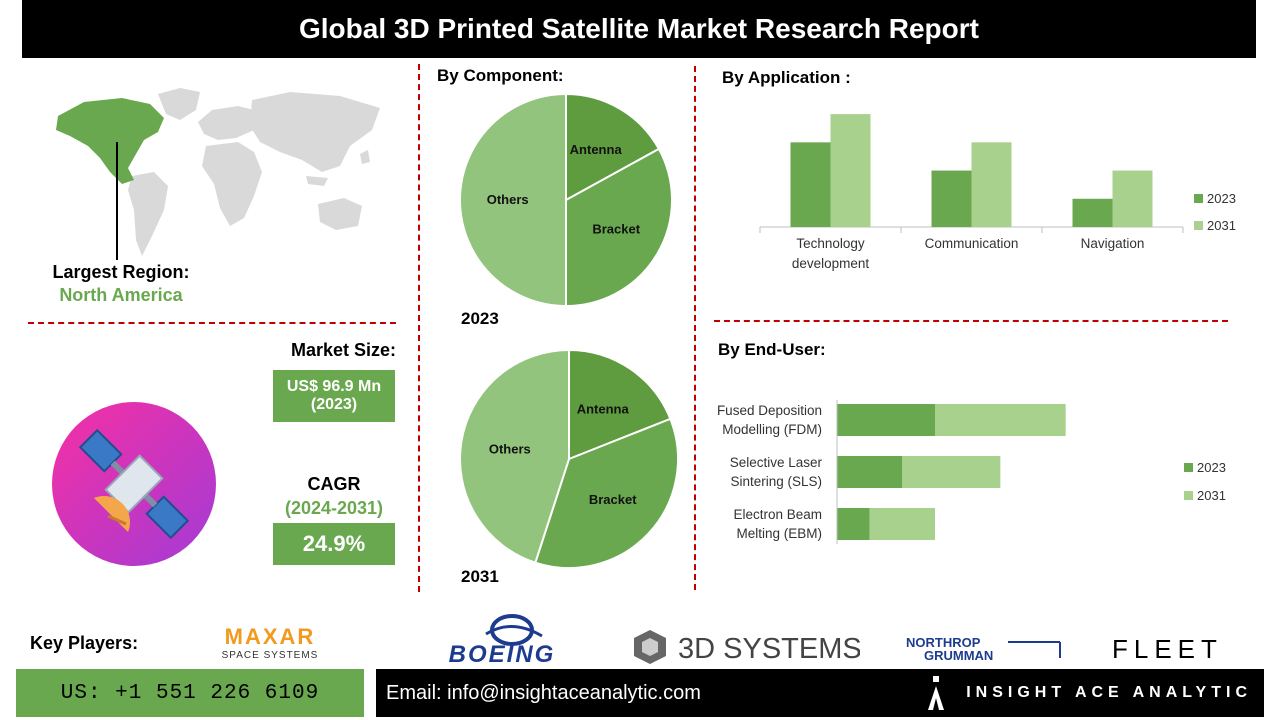 This screenshot has height=720, width=1280. Describe the element at coordinates (936, 693) in the screenshot. I see `insight-ace-logo-icon` at that location.